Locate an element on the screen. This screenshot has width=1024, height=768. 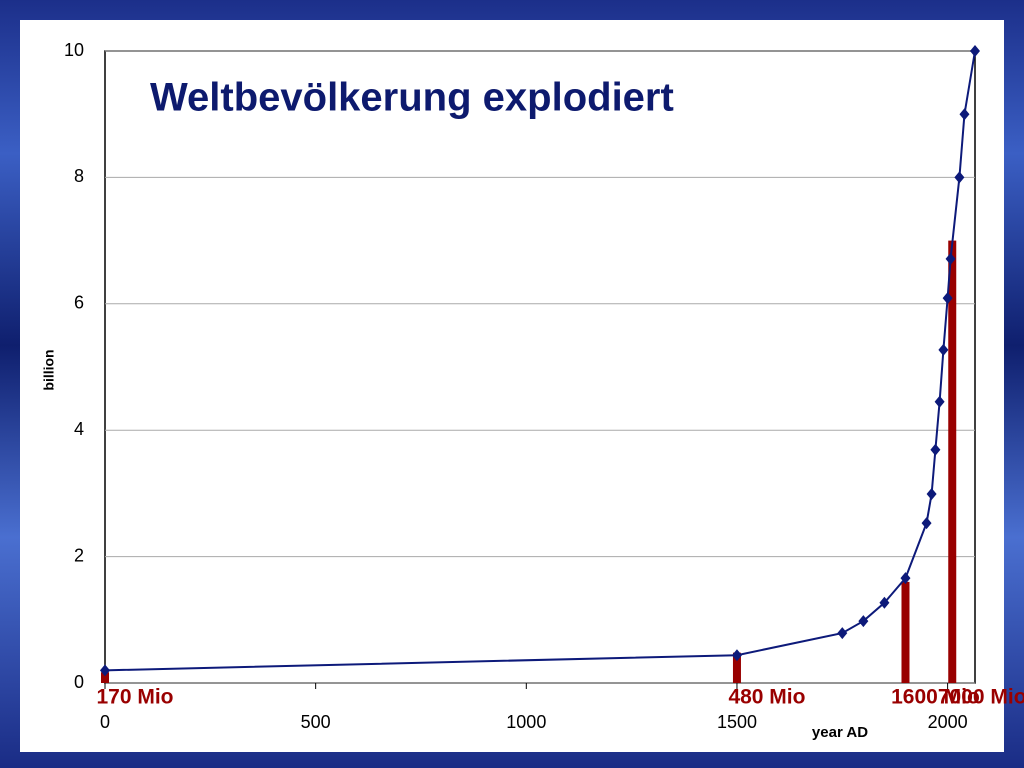
x-tick-label: 2000 is located at coordinates (948, 722).